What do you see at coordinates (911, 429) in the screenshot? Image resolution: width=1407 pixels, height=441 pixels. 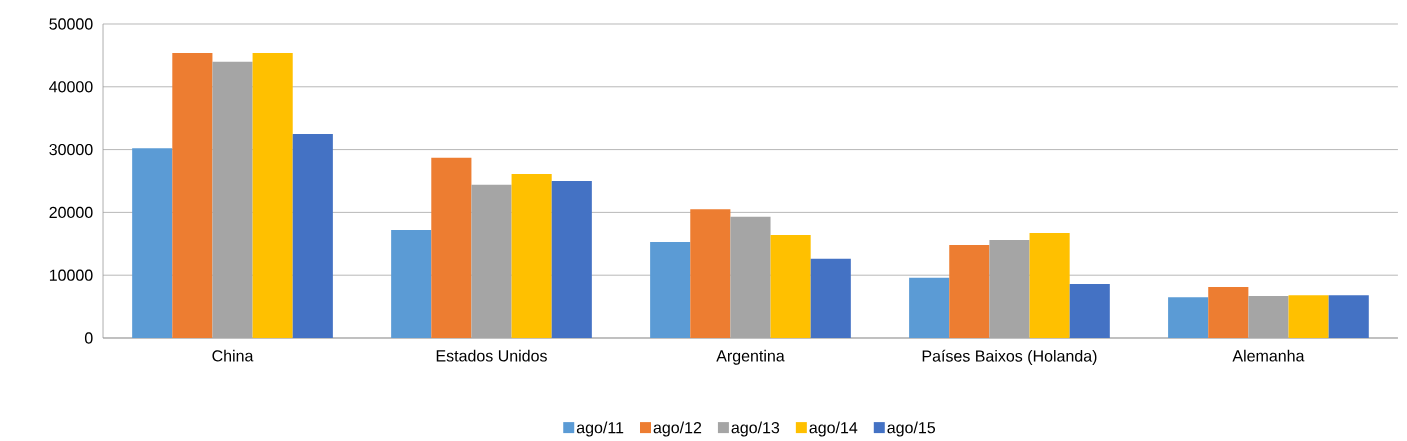 I see `legend-label: ago/15` at bounding box center [911, 429].